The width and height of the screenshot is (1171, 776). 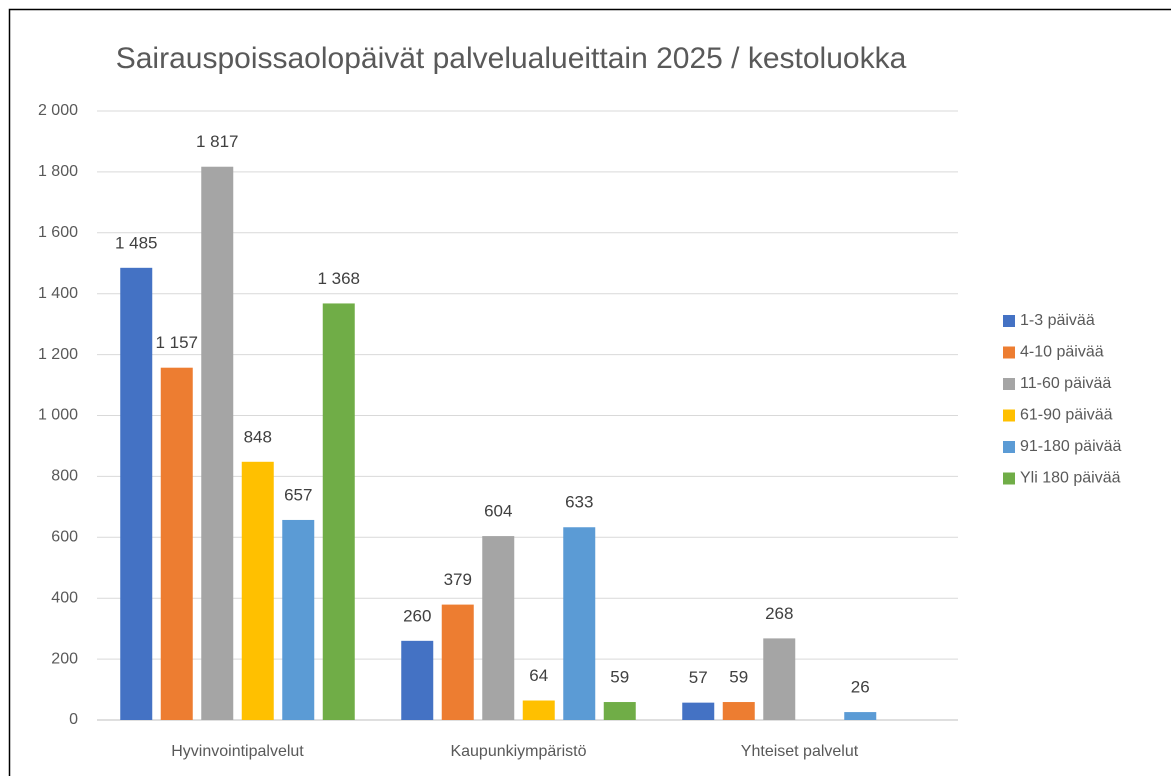 What do you see at coordinates (1066, 415) in the screenshot?
I see `legend-label: 61-90 päivää` at bounding box center [1066, 415].